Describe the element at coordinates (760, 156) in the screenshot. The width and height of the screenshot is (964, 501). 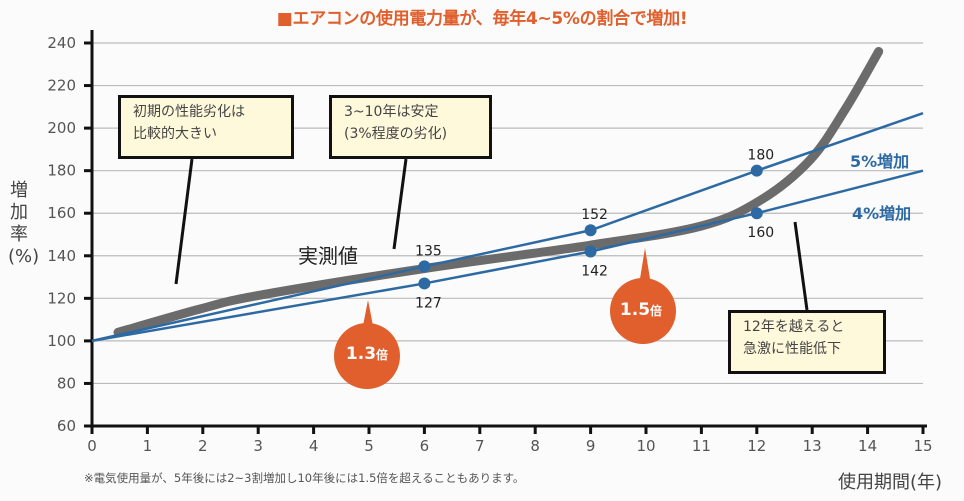
I see `data-label: 180` at that location.